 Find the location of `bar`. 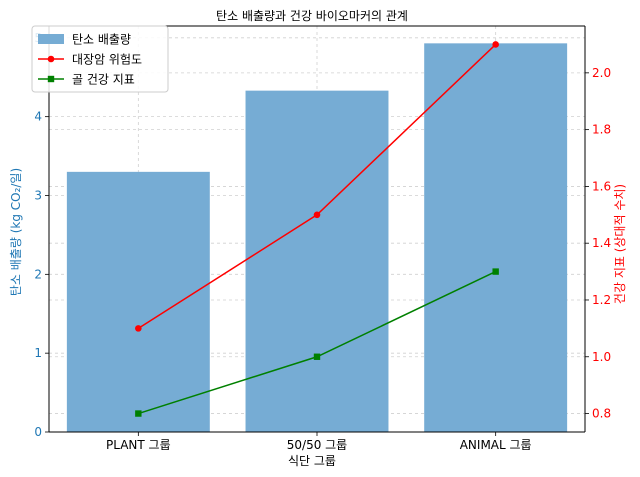

bar is located at coordinates (138, 301).